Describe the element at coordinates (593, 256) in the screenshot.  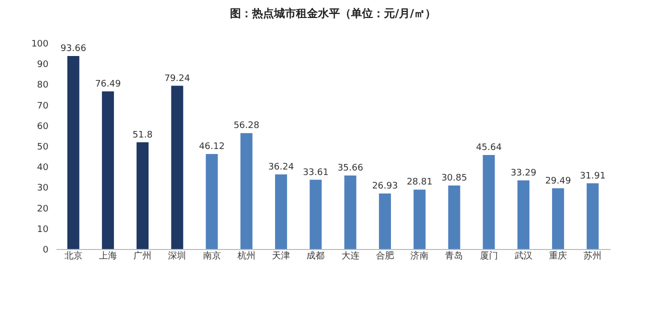
I see `x-tick-label: 苏州` at that location.